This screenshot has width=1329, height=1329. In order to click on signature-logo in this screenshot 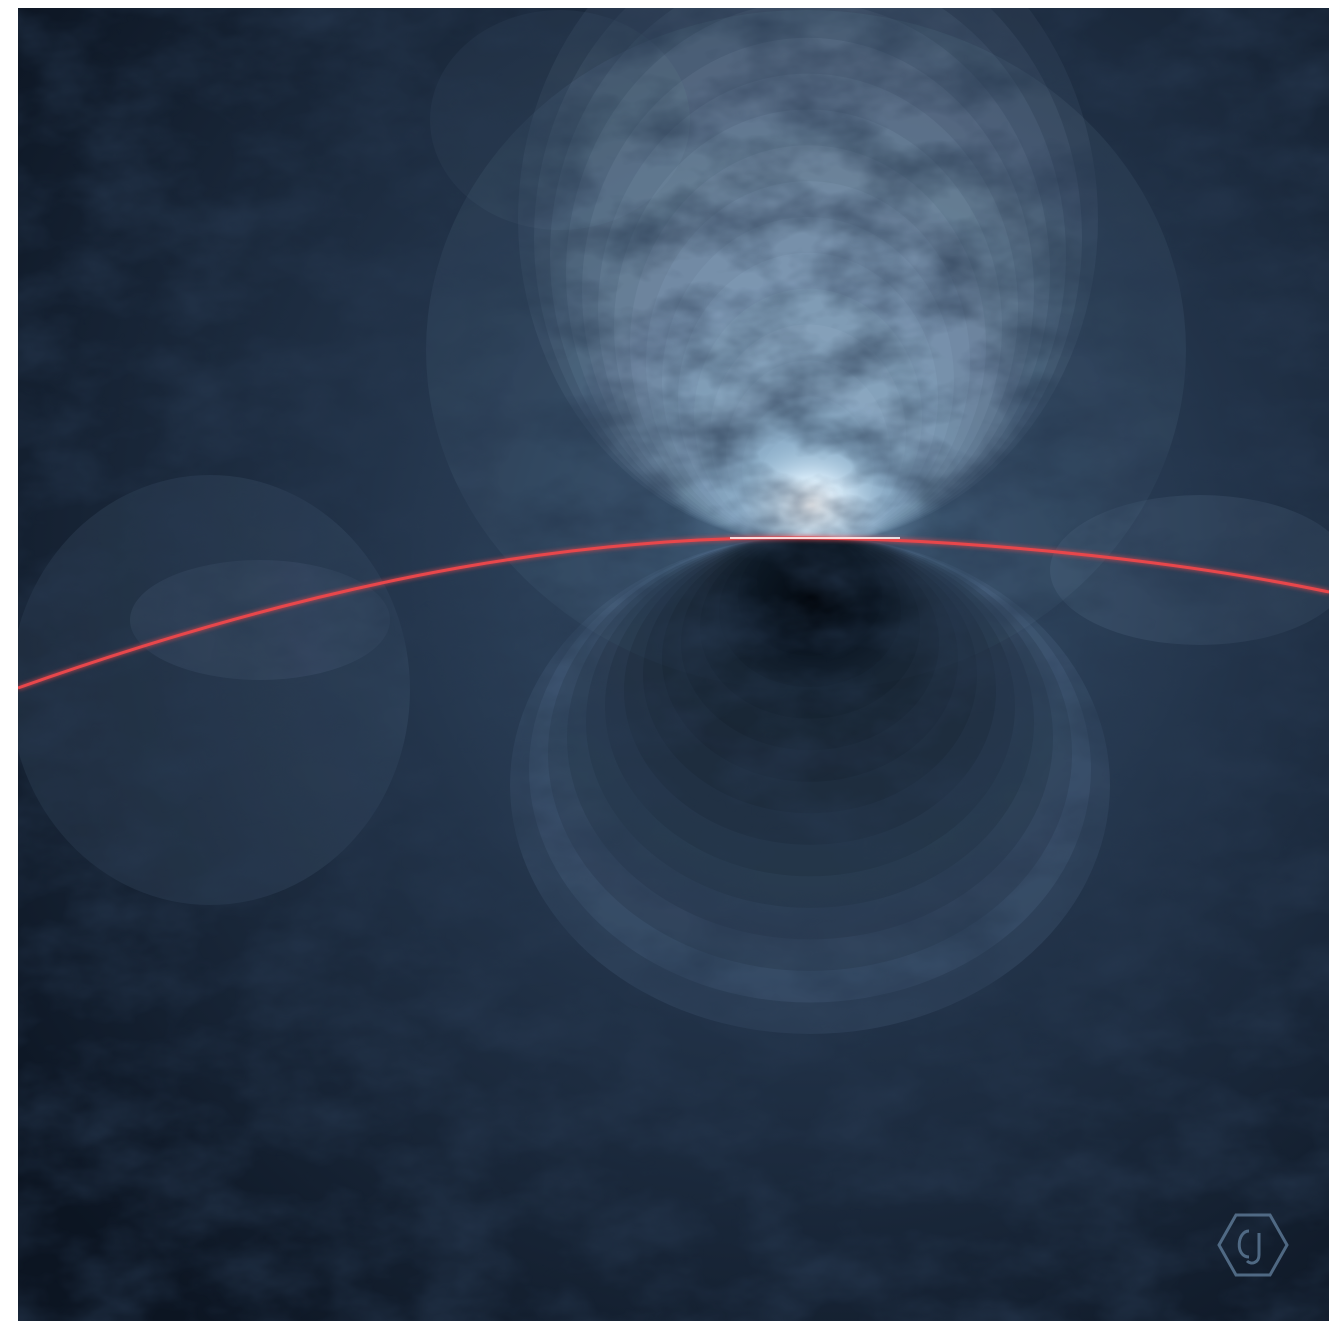, I will do `click(1253, 1245)`.